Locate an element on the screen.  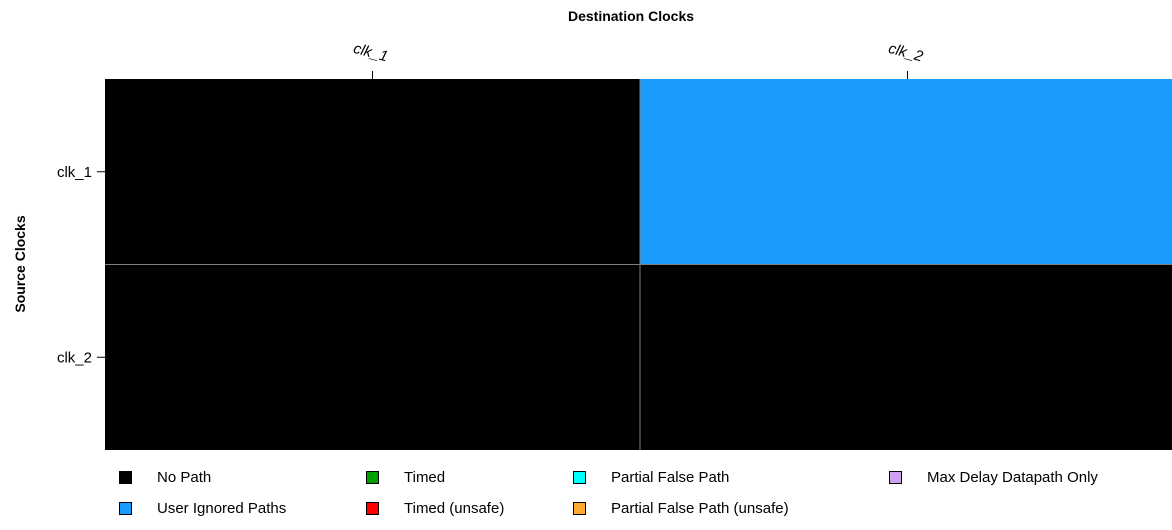
legend-item-no-path: No Path is located at coordinates (165, 477).